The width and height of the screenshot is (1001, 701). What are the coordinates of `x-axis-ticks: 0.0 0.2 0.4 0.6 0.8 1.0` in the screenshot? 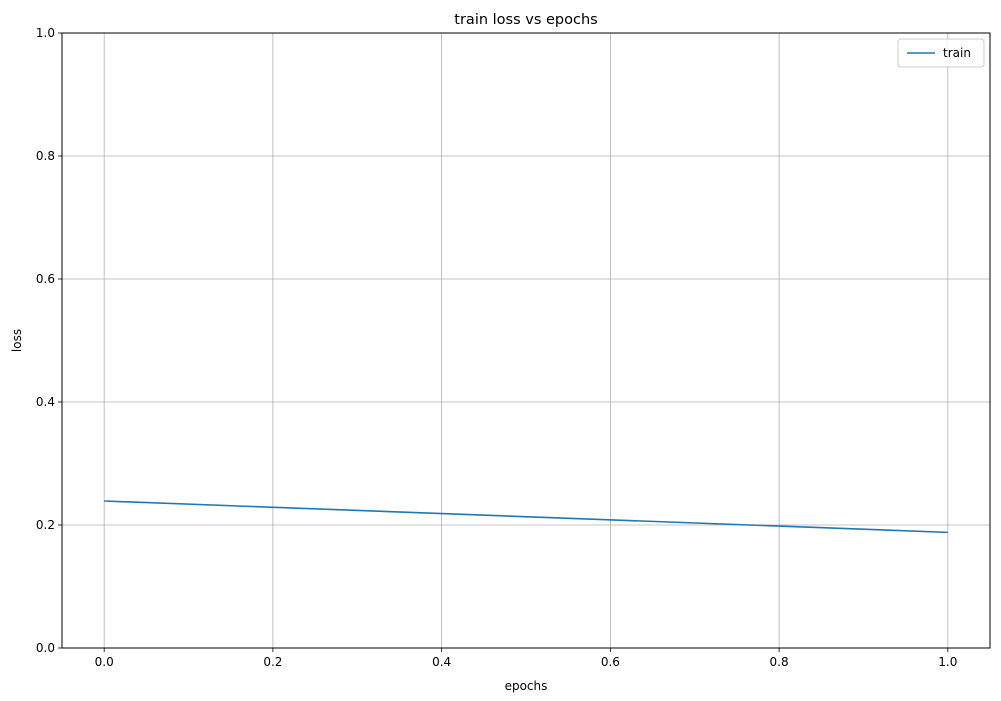 It's located at (526, 658).